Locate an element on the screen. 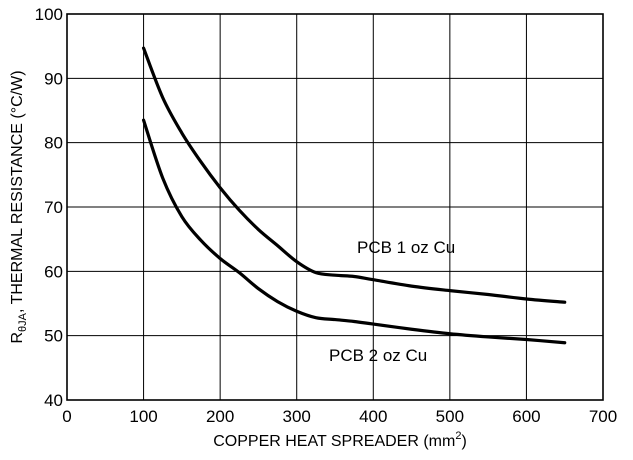  series-label-2: PCB 2 oz Cu is located at coordinates (378, 355).